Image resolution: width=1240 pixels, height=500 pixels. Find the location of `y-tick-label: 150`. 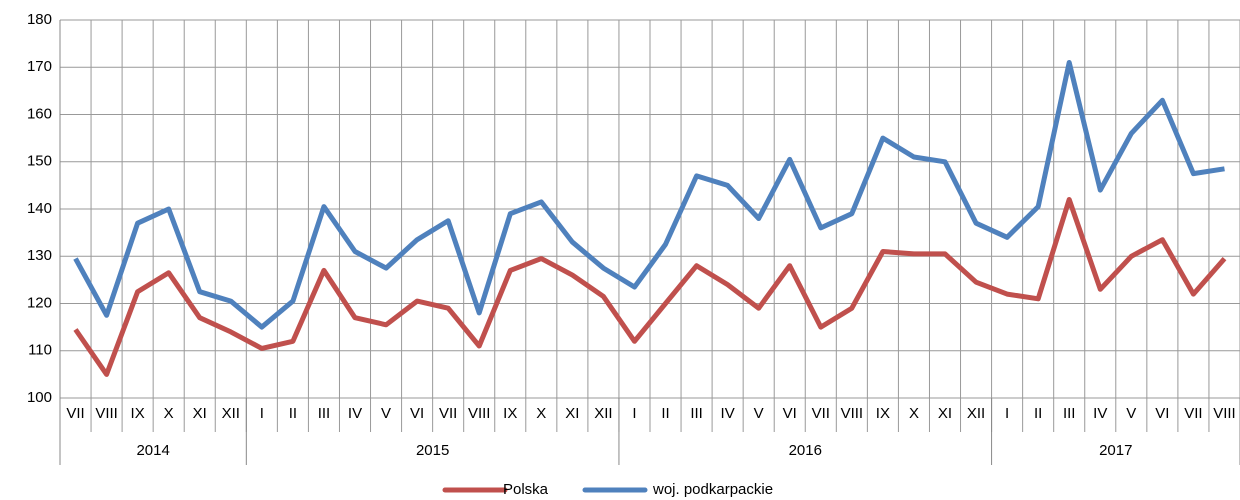

y-tick-label: 150 is located at coordinates (39, 161).